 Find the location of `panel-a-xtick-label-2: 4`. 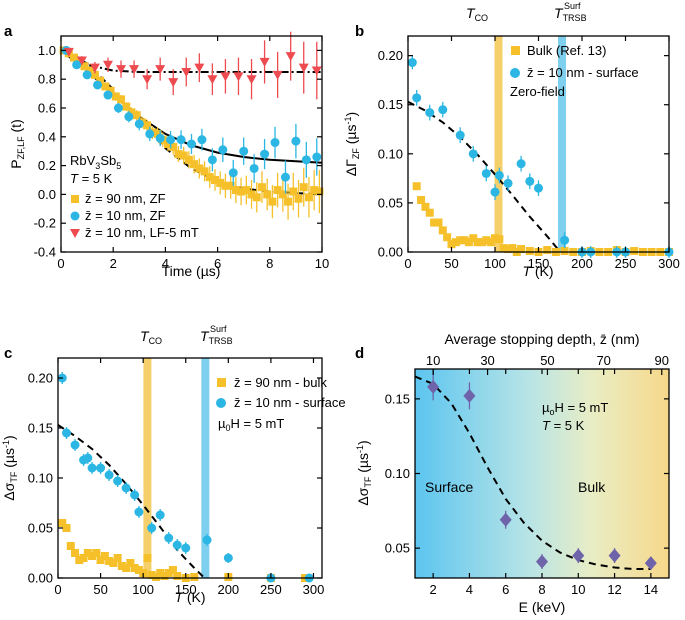

panel-a-xtick-label-2: 4 is located at coordinates (165, 263).